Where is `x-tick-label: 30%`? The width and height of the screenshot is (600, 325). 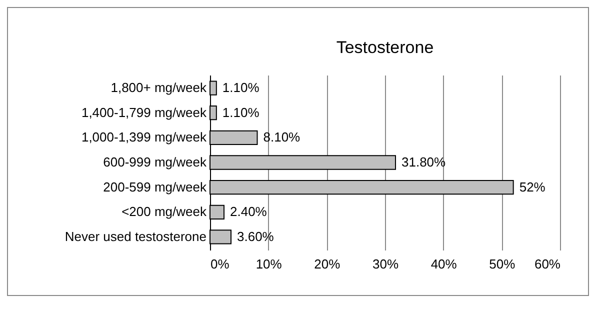
x-tick-label: 30% is located at coordinates (385, 264).